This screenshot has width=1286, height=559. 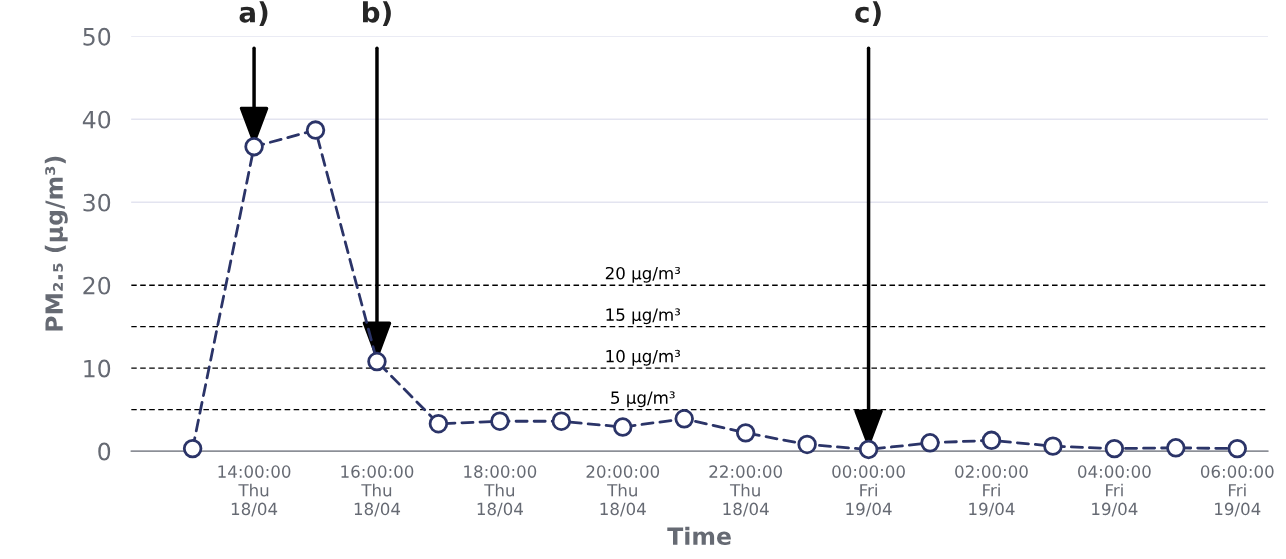 What do you see at coordinates (97, 202) in the screenshot?
I see `y-tick-label: 30` at bounding box center [97, 202].